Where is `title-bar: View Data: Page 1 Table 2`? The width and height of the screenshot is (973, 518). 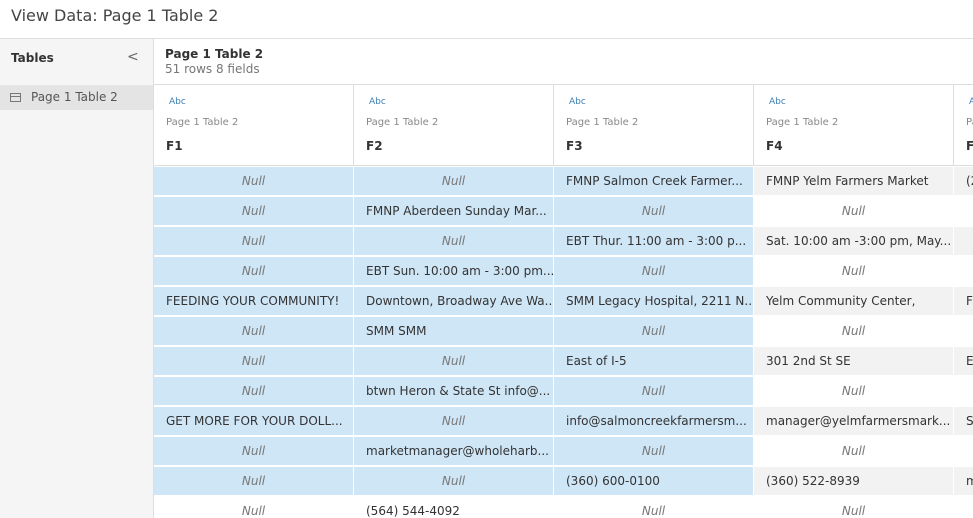 title-bar: View Data: Page 1 Table 2 is located at coordinates (486, 19).